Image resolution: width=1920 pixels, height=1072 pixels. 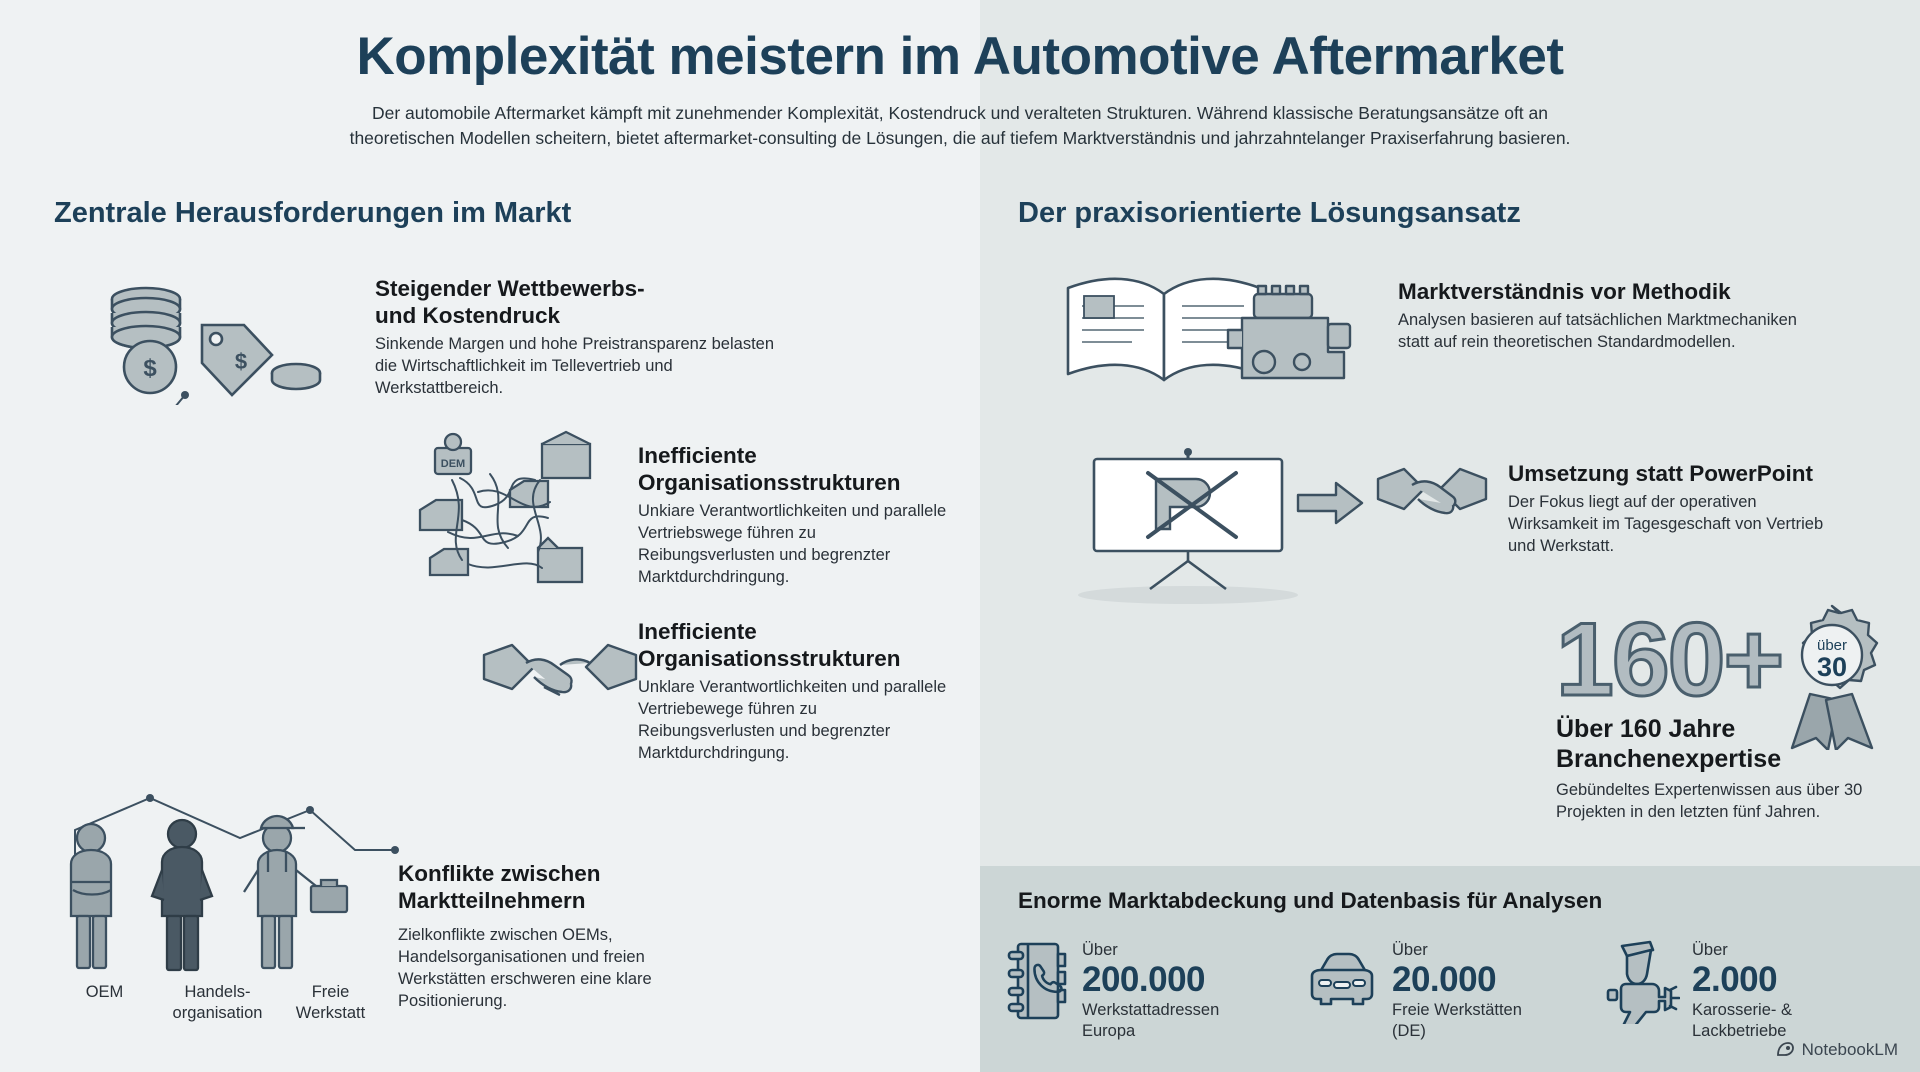 What do you see at coordinates (1144, 979) in the screenshot?
I see `stat-1-number: 200.000` at bounding box center [1144, 979].